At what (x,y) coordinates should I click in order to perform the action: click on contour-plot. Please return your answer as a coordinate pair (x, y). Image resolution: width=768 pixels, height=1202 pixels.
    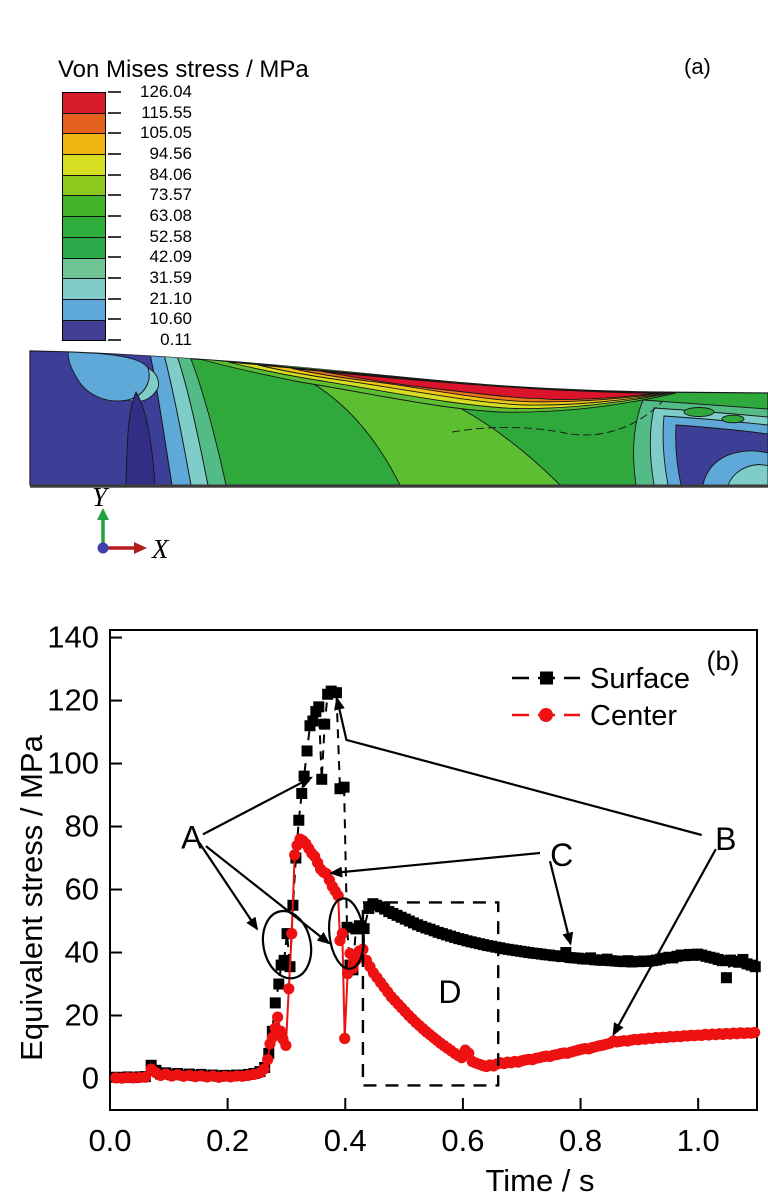
    Looking at the image, I should click on (398, 419).